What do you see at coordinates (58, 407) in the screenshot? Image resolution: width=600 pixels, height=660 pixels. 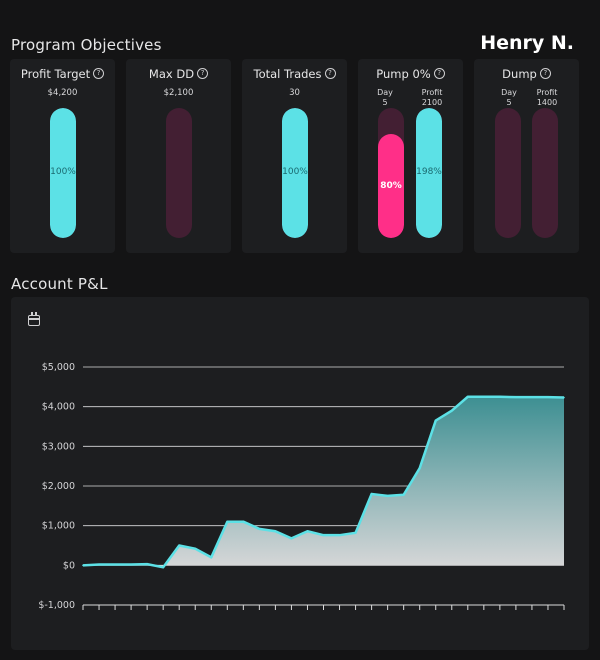 I see `y-tick-label: $4,000` at bounding box center [58, 407].